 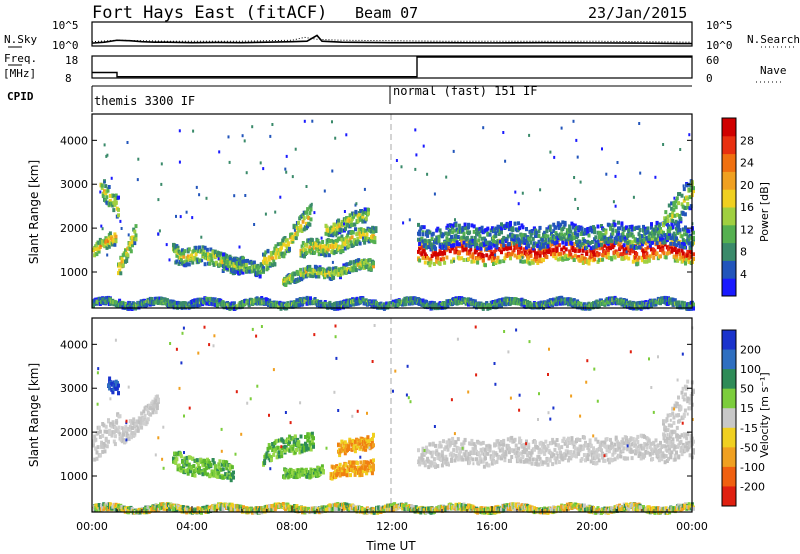 I want to click on cpid-strip: CPID themis 3300 IF normal (fast) 151 IF, so click(x=349, y=98).